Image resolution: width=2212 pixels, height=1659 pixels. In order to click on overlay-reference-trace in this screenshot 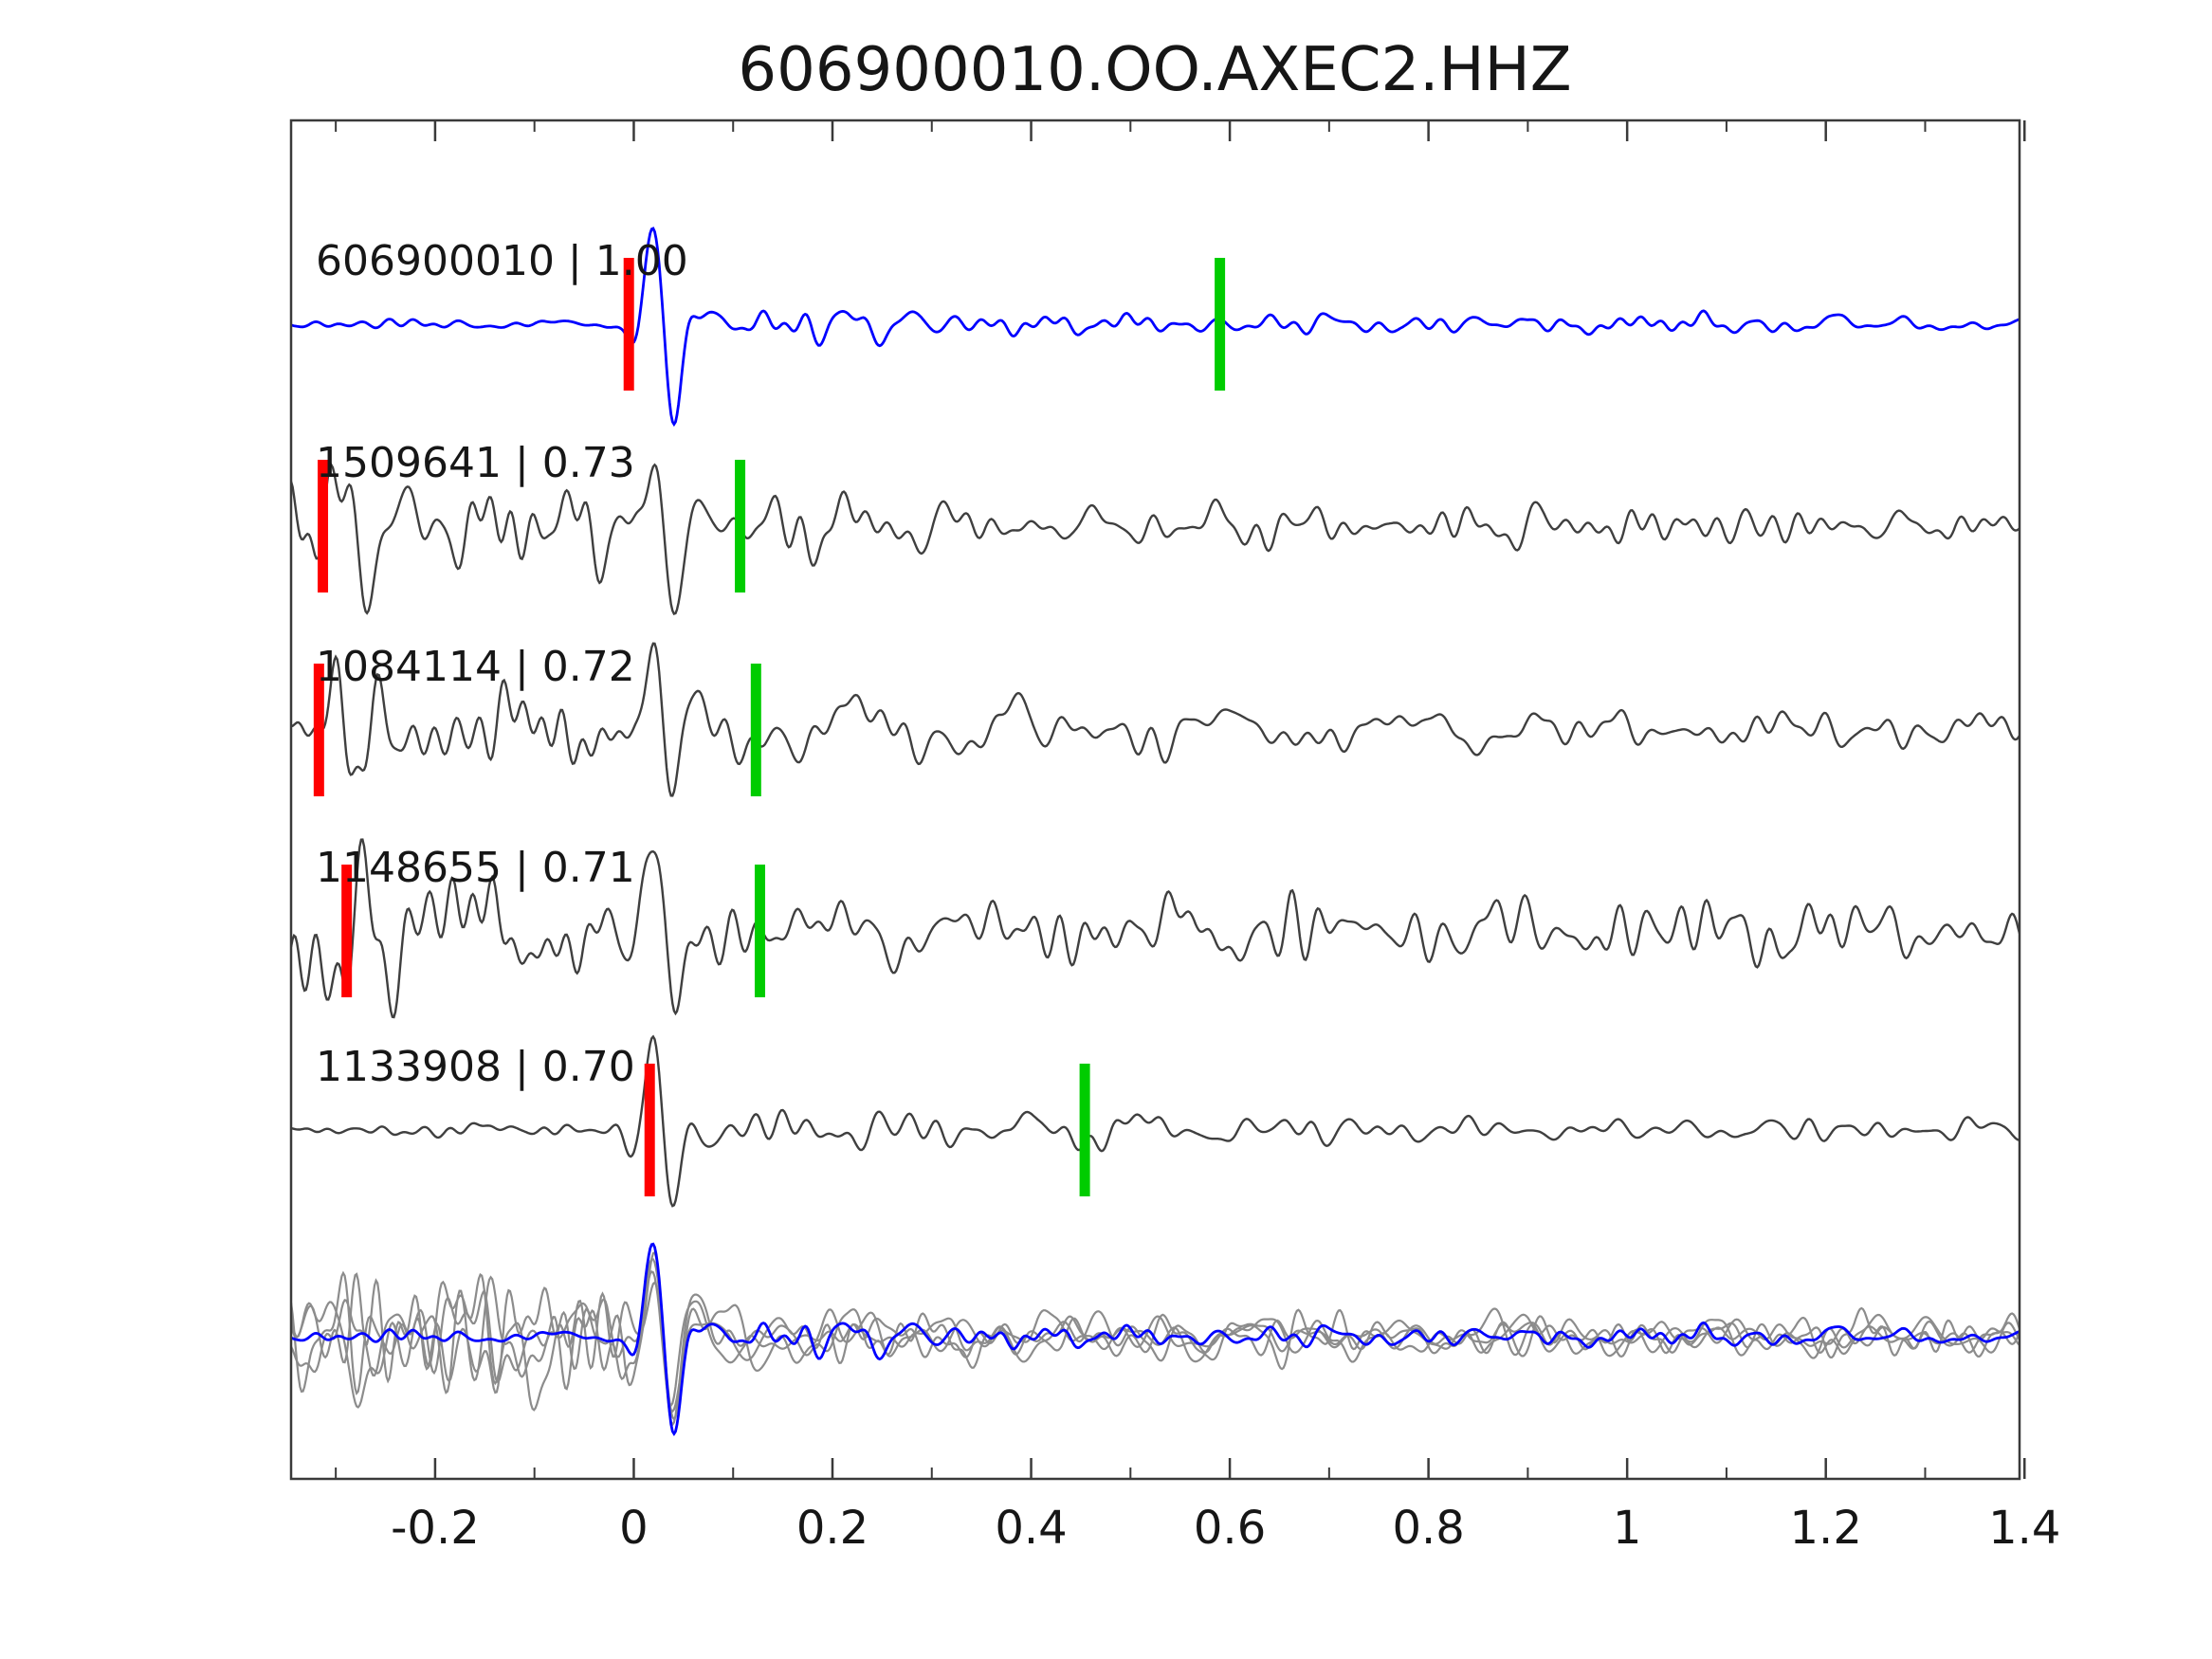, I will do `click(1155, 1339)`.